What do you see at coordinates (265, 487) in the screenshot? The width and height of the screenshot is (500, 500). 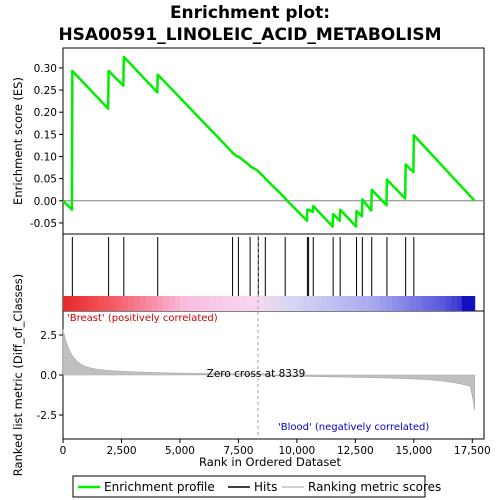 I see `legend-label-hits: Hits` at bounding box center [265, 487].